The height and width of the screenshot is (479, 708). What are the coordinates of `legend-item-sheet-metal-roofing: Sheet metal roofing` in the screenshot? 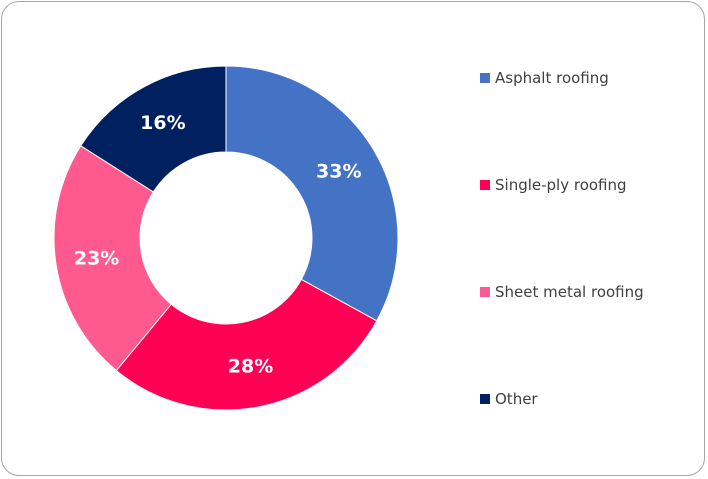 It's located at (562, 292).